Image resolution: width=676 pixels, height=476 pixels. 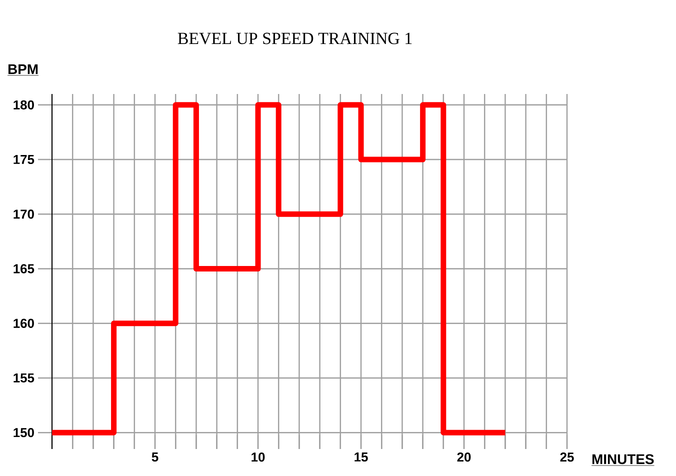 What do you see at coordinates (24, 323) in the screenshot?
I see `y-tick-label: 160` at bounding box center [24, 323].